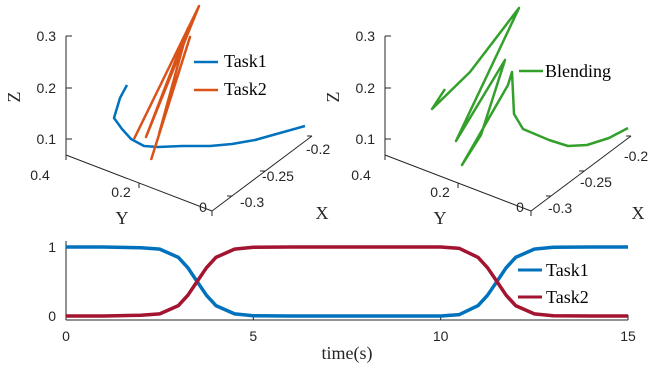  Describe the element at coordinates (166, 82) in the screenshot. I see `task2-trajectory` at that location.